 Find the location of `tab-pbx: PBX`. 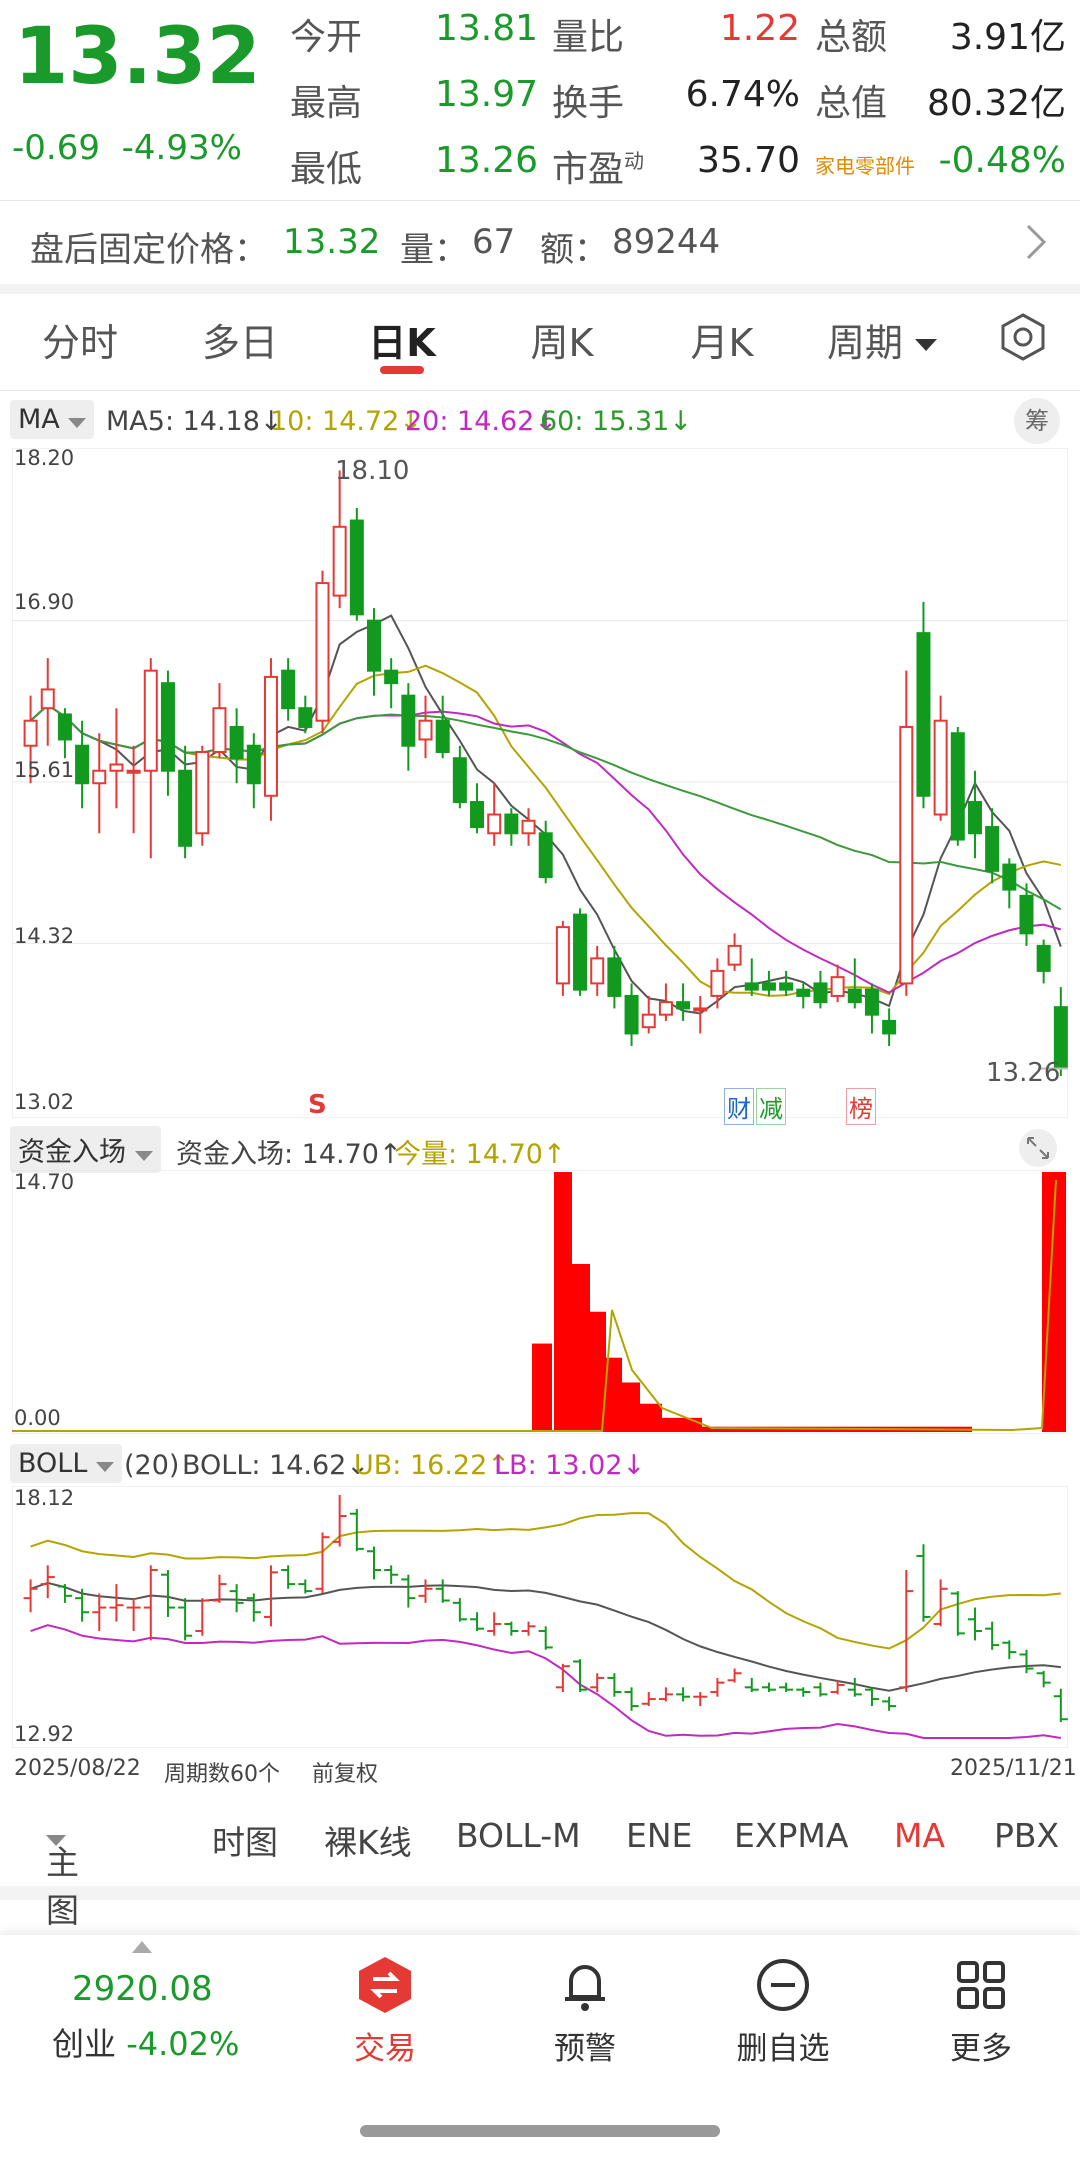

tab-pbx: PBX is located at coordinates (1027, 1835).